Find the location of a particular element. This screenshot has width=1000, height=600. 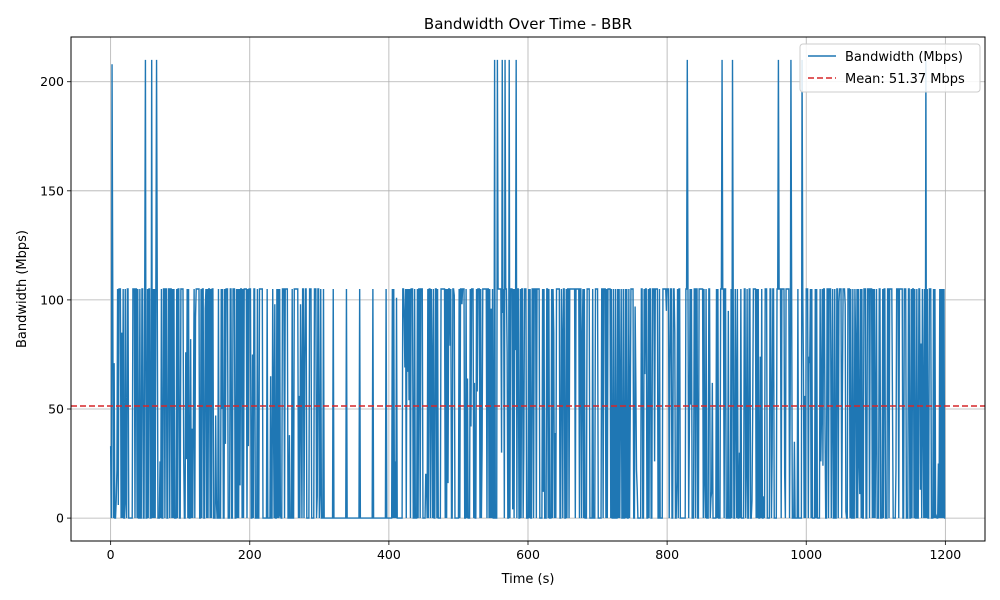

x-tick-label: 800 is located at coordinates (667, 554).